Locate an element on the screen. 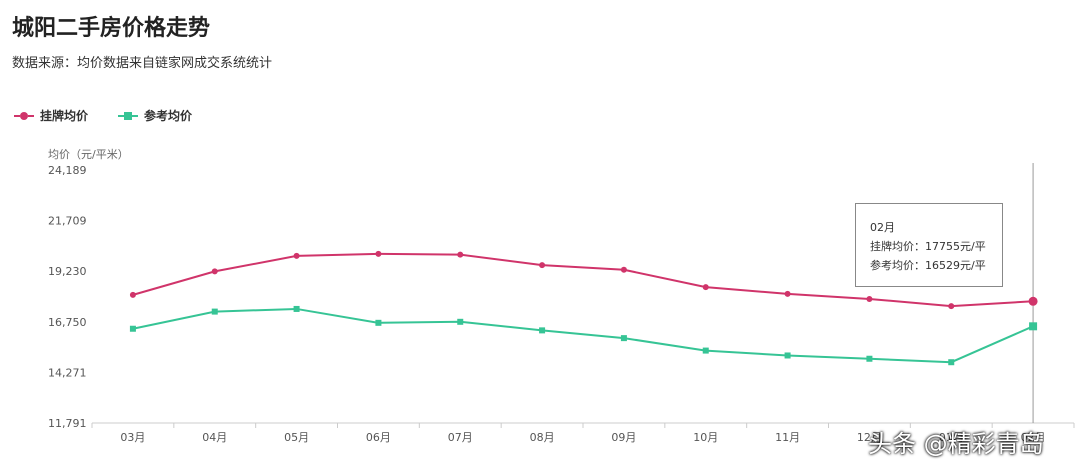  x-tick-label: 01月 is located at coordinates (951, 437).